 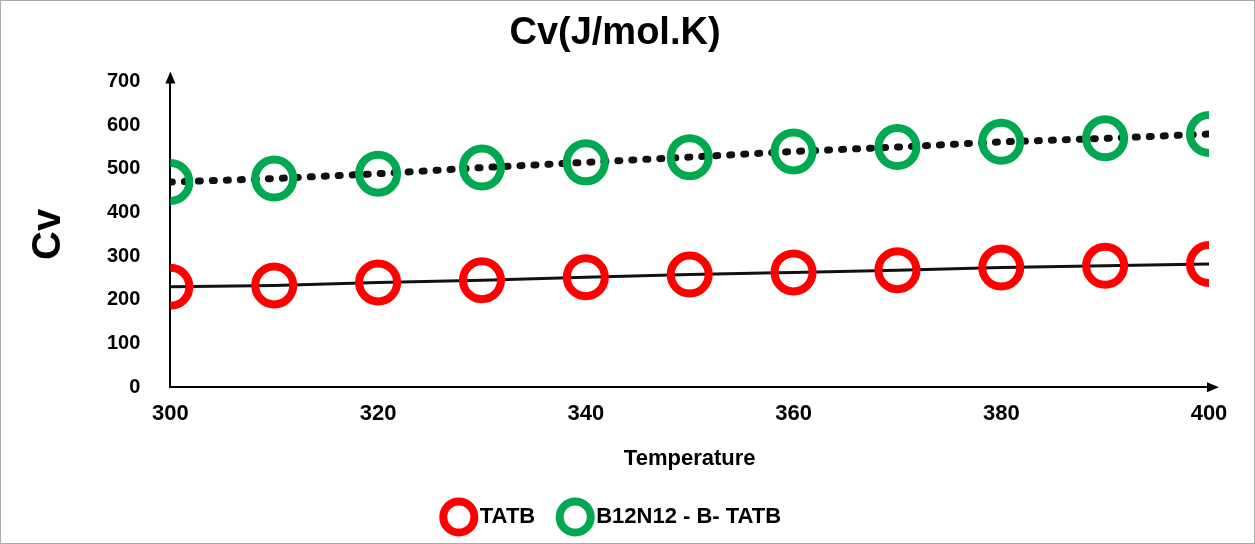 I want to click on x-tick-label: 340, so click(x=586, y=413).